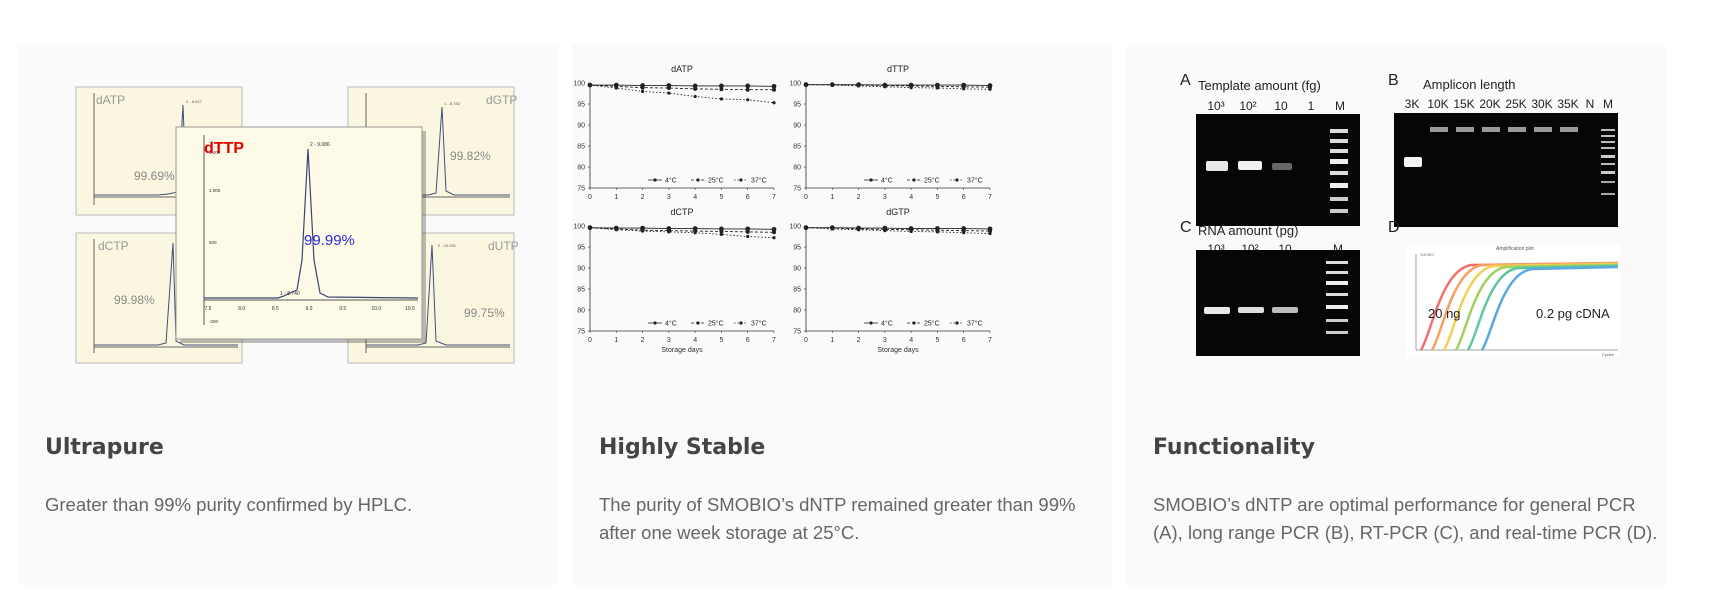 The image size is (1717, 611). What do you see at coordinates (1509, 161) in the screenshot?
I see `gel-bands-b` at bounding box center [1509, 161].